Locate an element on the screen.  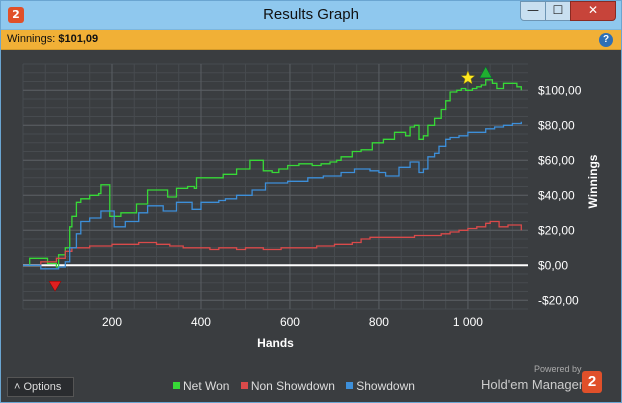
star-marker is located at coordinates (468, 77).